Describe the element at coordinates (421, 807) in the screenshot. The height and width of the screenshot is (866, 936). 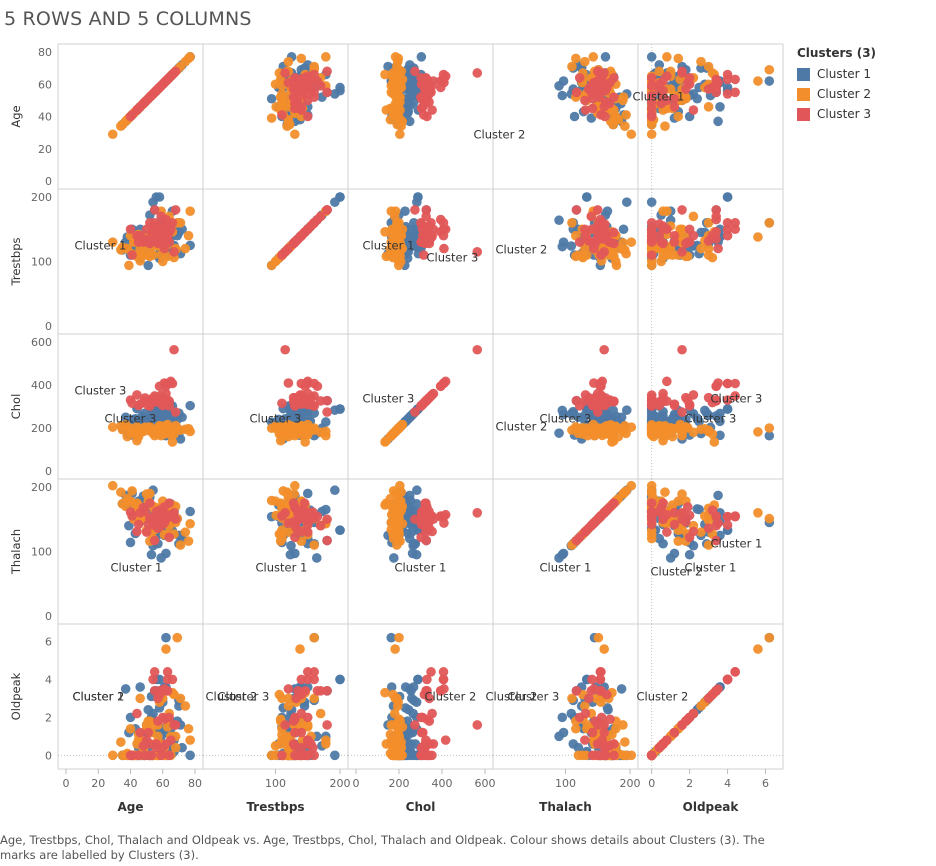
I see `x-axis-label: Chol` at that location.